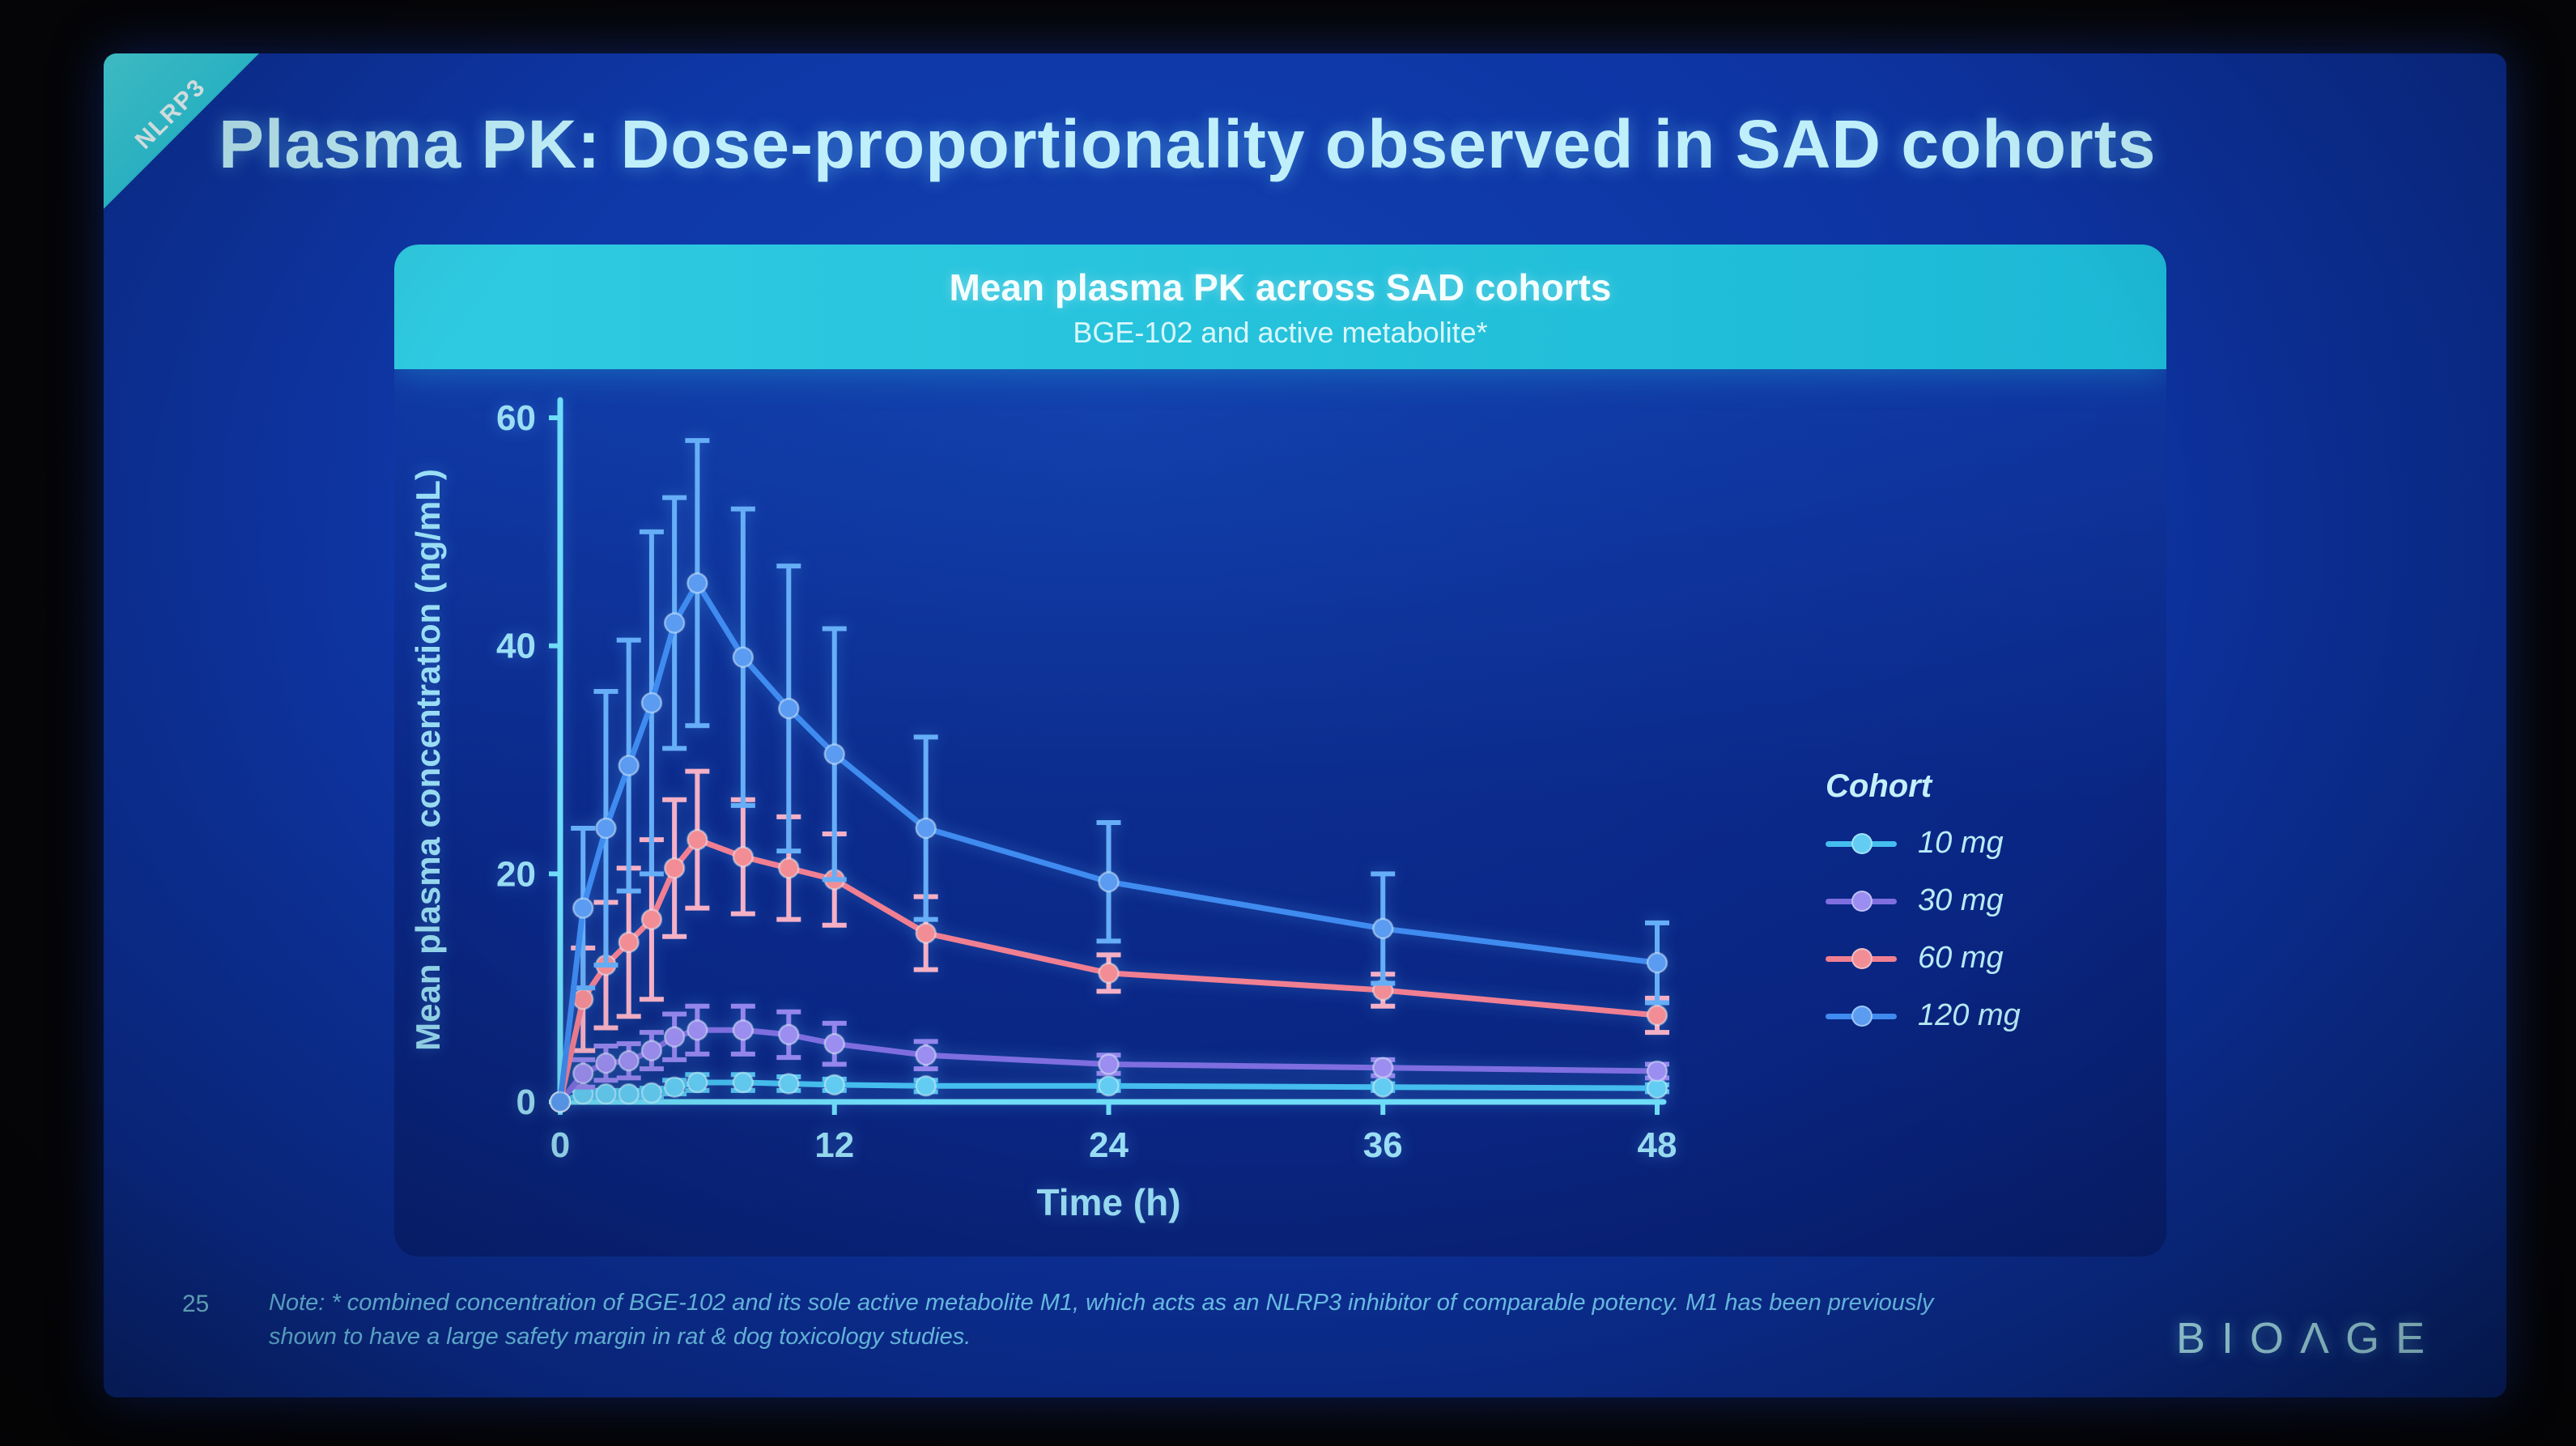 Image resolution: width=2576 pixels, height=1446 pixels. Describe the element at coordinates (1281, 332) in the screenshot. I see `chart-subtitle: BGE-102 and active metabolite*` at that location.